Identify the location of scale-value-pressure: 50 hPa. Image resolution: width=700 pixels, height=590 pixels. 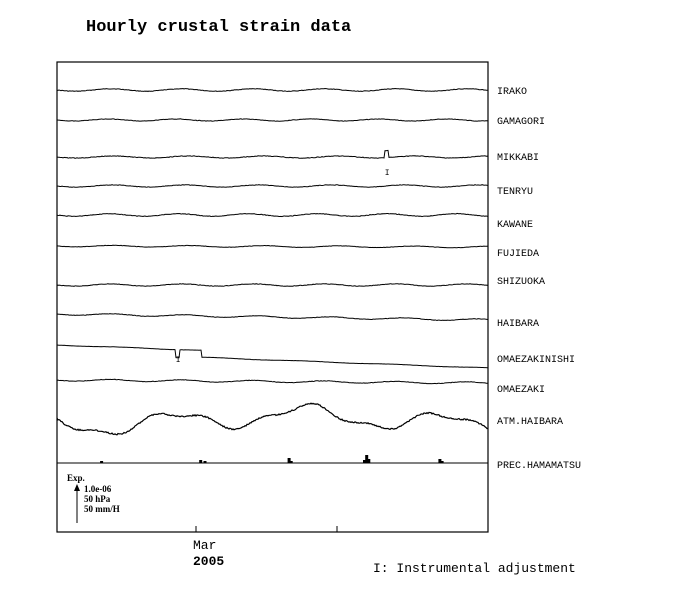
(97, 499).